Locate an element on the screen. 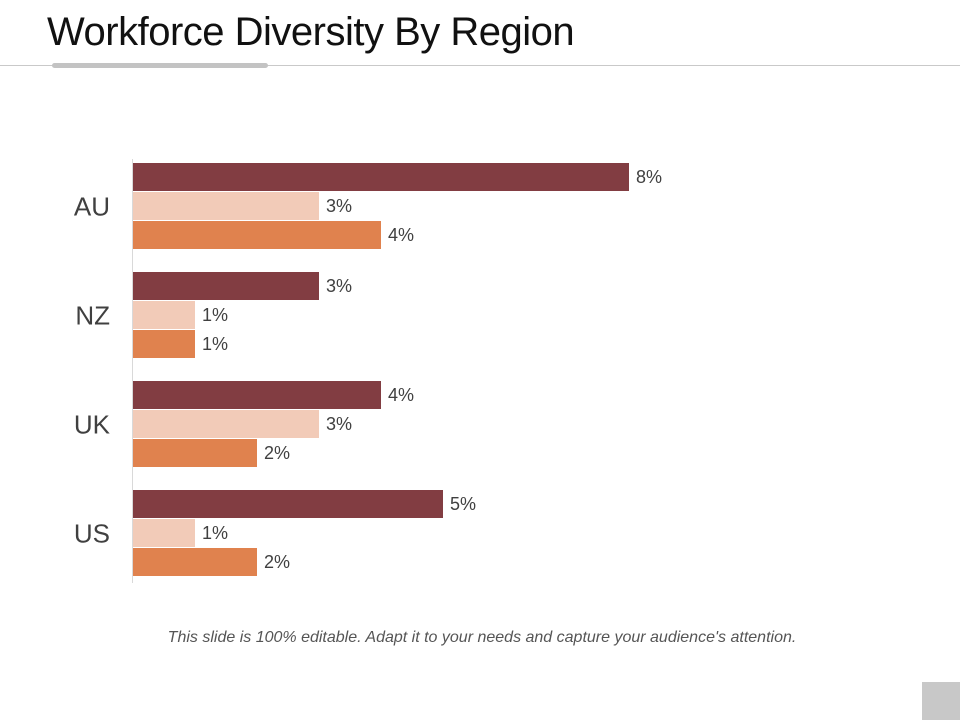 Image resolution: width=960 pixels, height=720 pixels. data-label-au-series-2: 3% is located at coordinates (339, 206).